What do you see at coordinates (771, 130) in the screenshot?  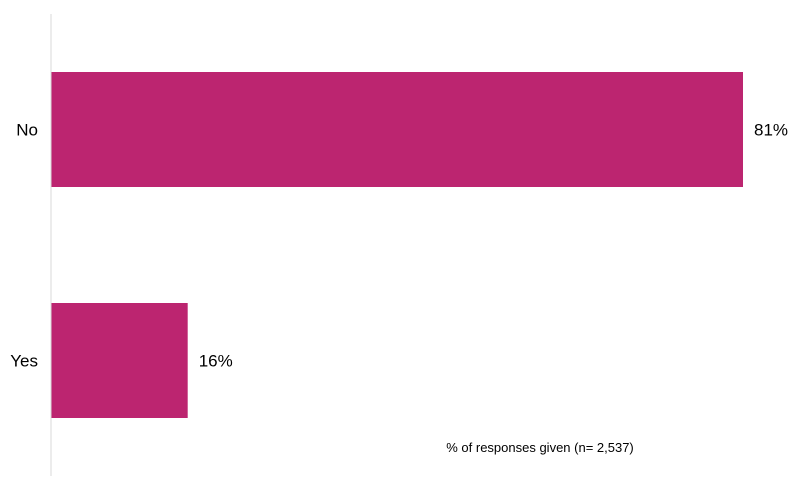 I see `value-label-no: 81%` at bounding box center [771, 130].